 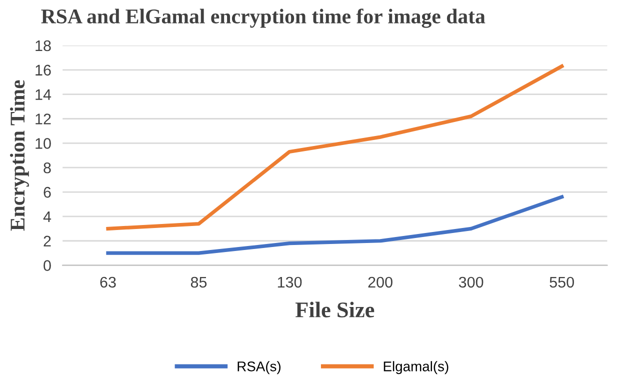 What do you see at coordinates (290, 282) in the screenshot?
I see `x-tick-label: 130` at bounding box center [290, 282].